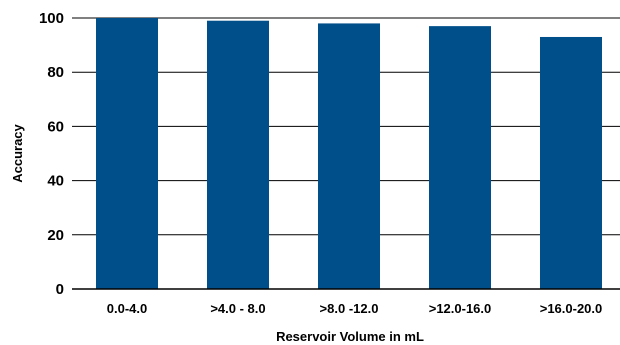 This screenshot has height=345, width=620. Describe the element at coordinates (349, 308) in the screenshot. I see `x-tick-label: >8.0 -12.0` at that location.